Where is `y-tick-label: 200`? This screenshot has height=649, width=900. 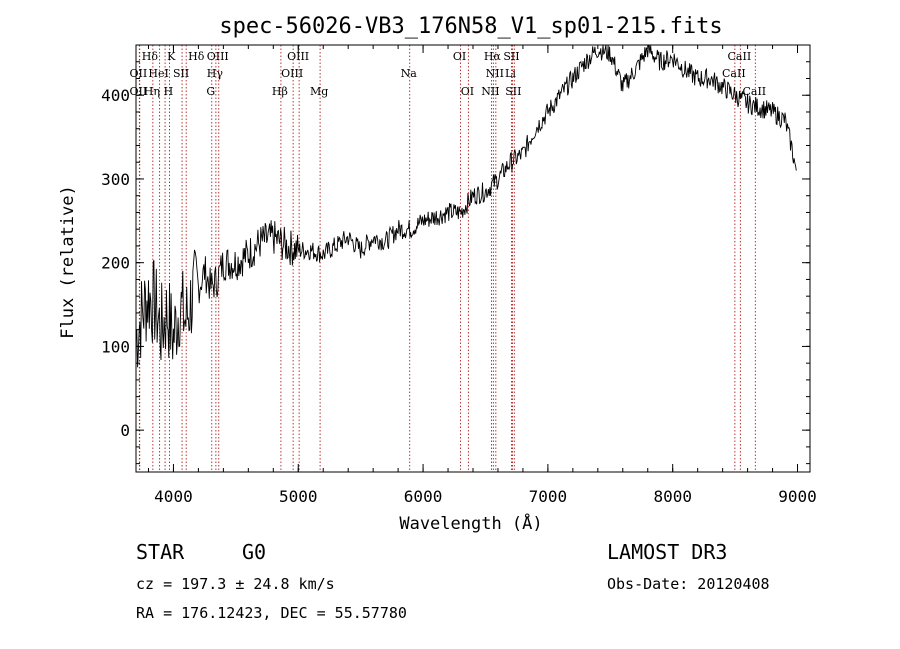 y-tick-label: 200 is located at coordinates (115, 263).